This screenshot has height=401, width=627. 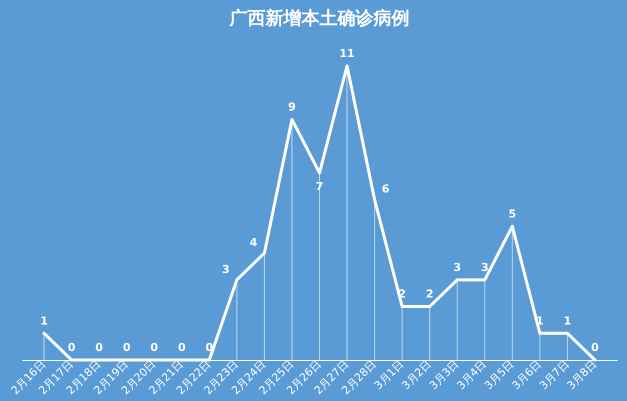 I want to click on data-label: 4, so click(x=254, y=243).